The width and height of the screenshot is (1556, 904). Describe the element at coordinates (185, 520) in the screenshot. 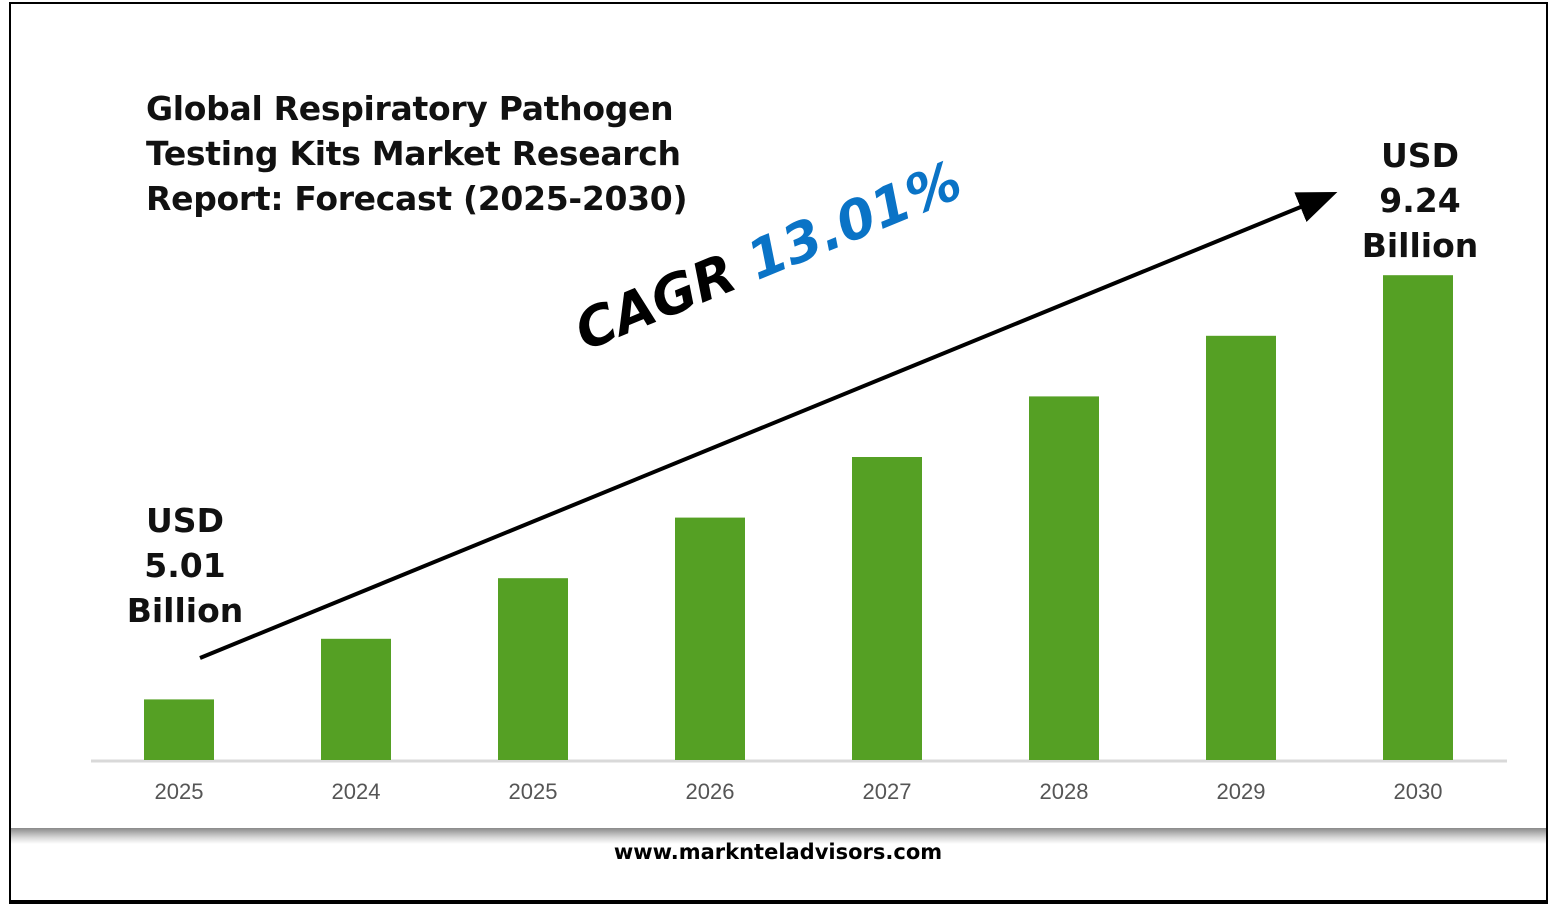

I see `start-currency: USD` at that location.